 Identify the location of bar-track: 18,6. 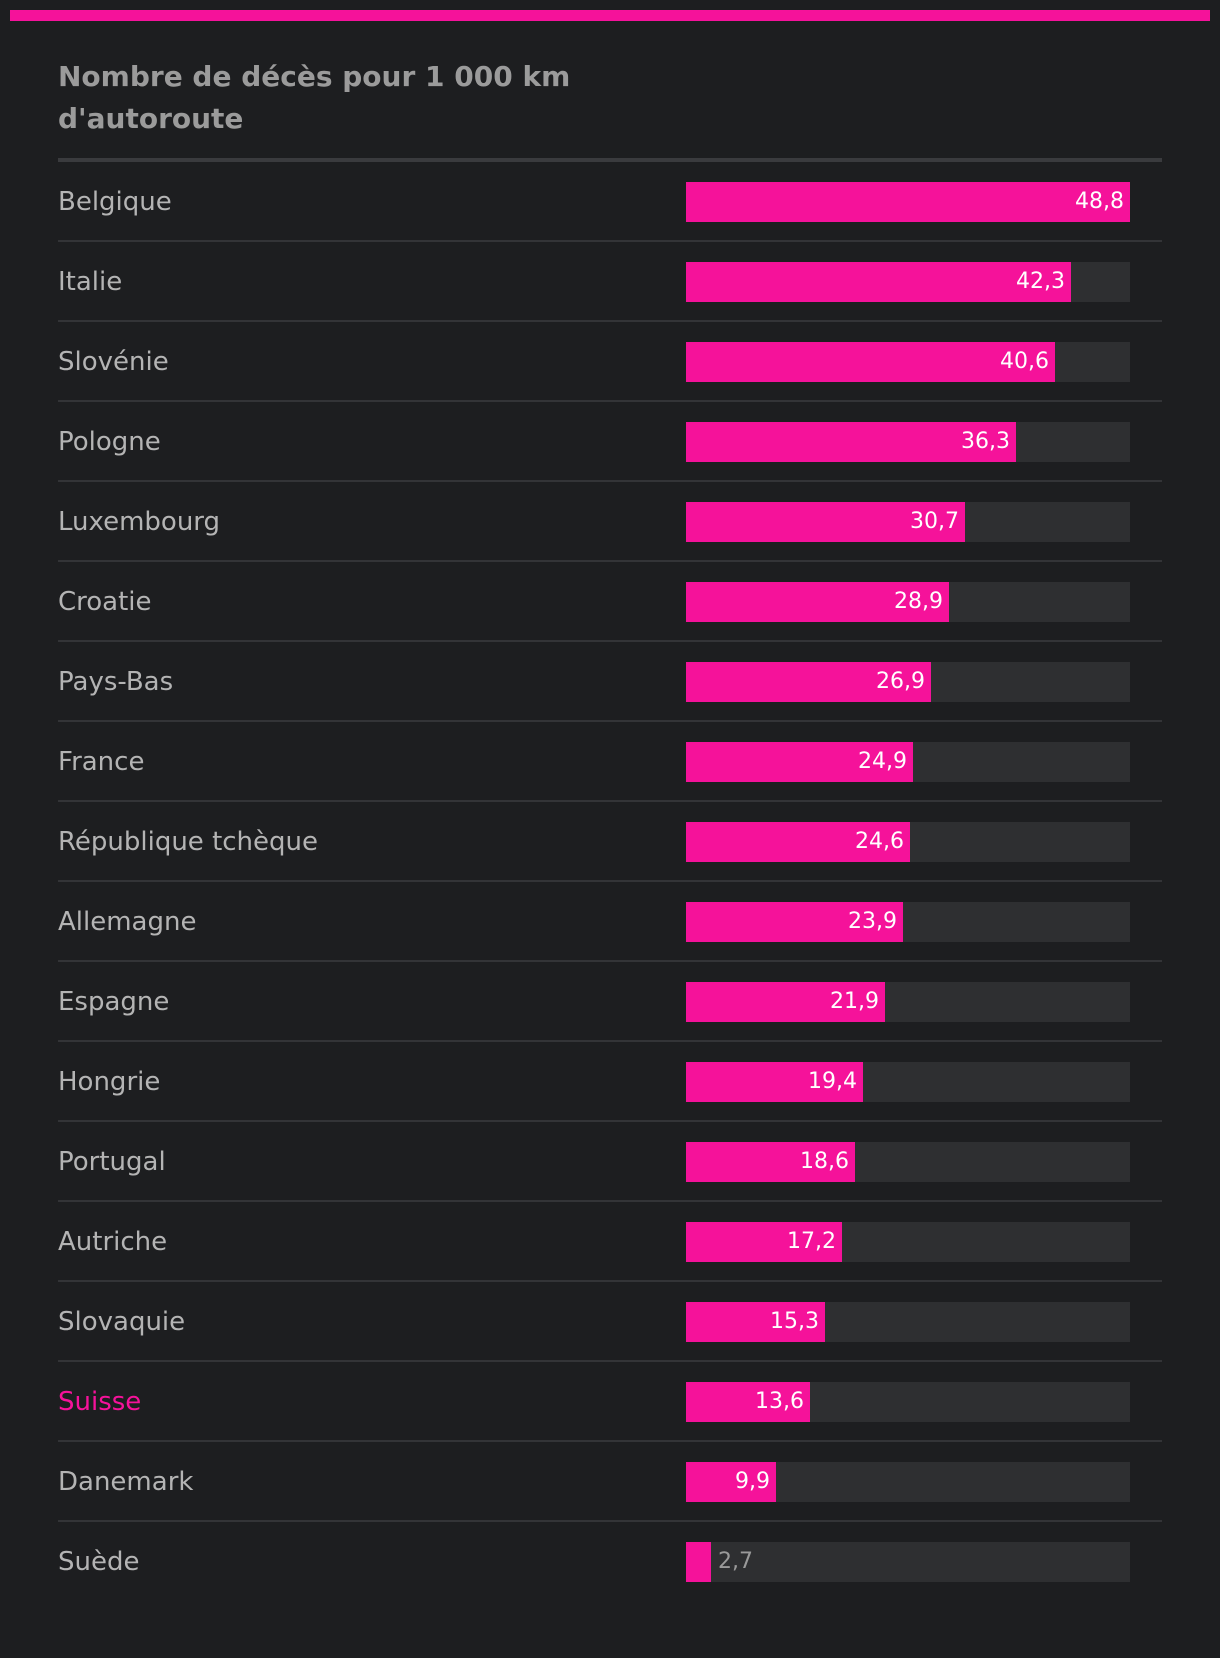
(908, 1162).